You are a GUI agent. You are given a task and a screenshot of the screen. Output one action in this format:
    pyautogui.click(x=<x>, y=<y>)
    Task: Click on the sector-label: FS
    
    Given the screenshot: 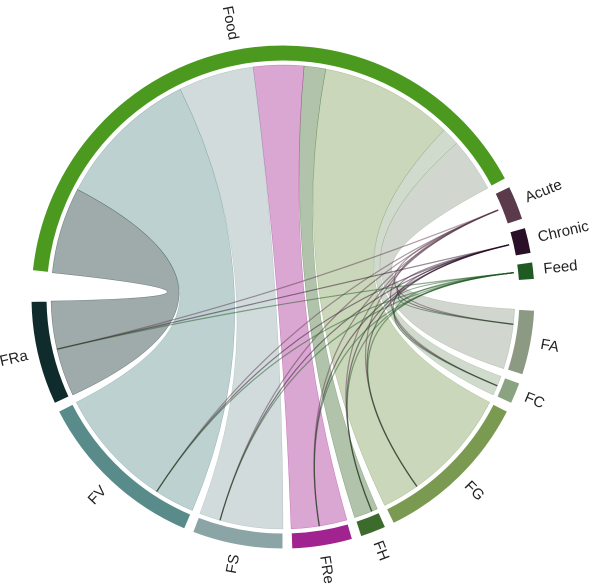 What is the action you would take?
    pyautogui.click(x=233, y=564)
    